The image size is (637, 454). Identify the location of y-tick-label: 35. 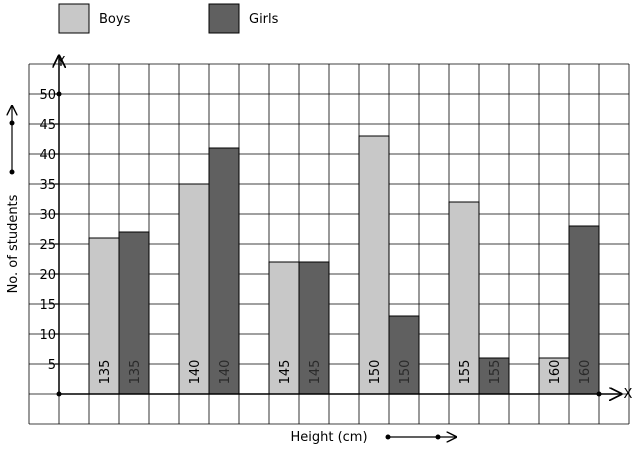
(47, 185).